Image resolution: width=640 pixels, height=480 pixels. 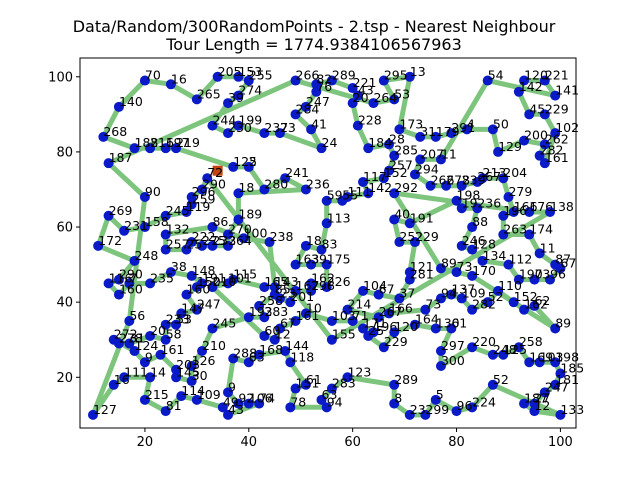 I want to click on city-label: 199, so click(x=250, y=120).